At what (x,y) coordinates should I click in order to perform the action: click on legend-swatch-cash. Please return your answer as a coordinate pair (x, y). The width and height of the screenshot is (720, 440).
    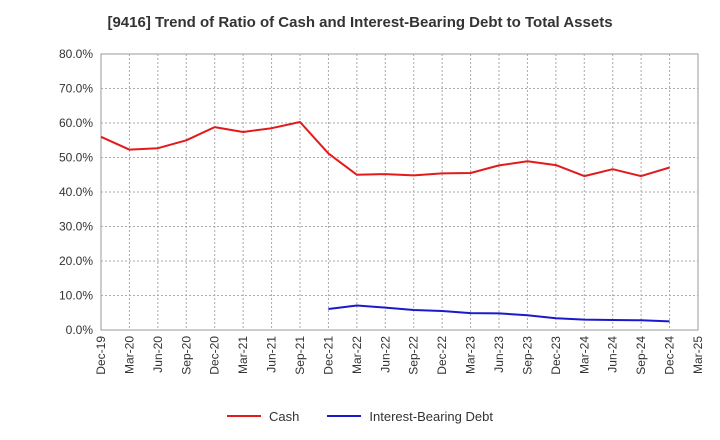
    Looking at the image, I should click on (244, 416).